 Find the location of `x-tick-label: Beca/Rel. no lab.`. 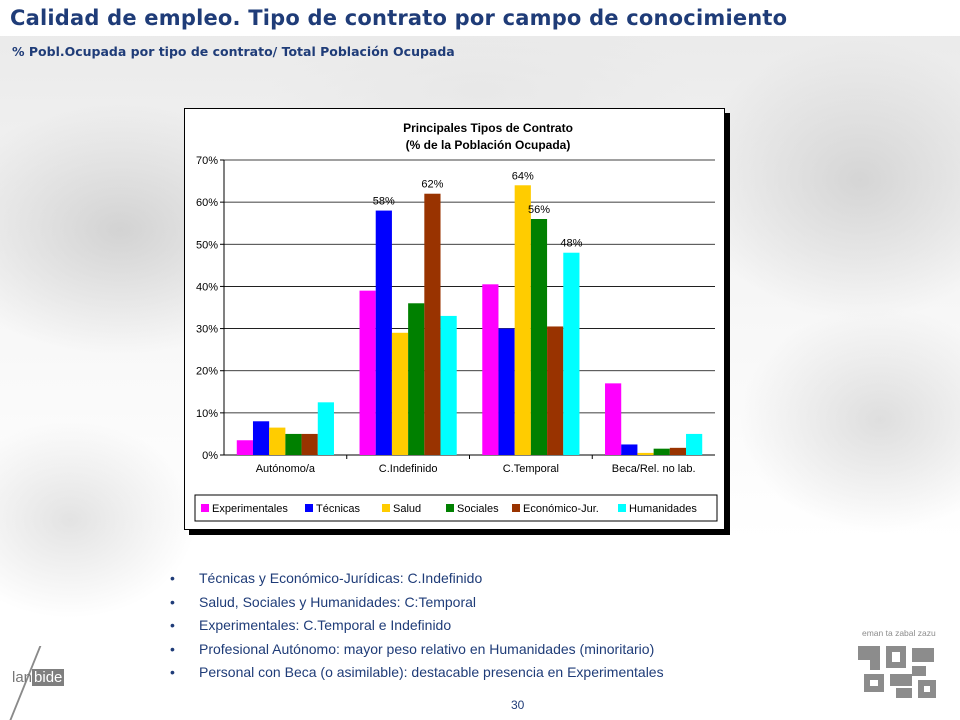

x-tick-label: Beca/Rel. no lab. is located at coordinates (654, 469).